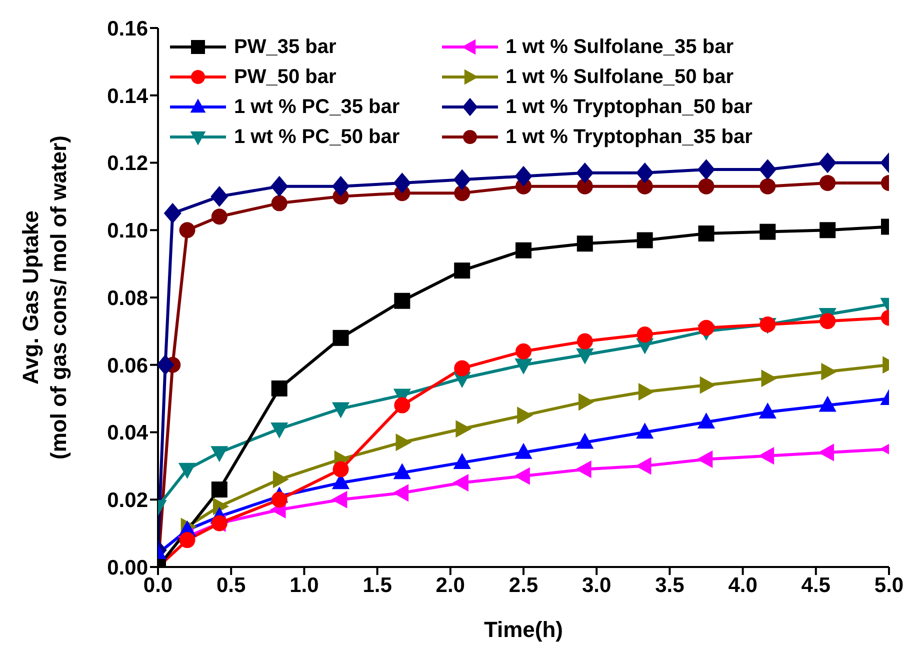 This screenshot has height=662, width=912. I want to click on y-tick-label: 0.16, so click(127, 28).